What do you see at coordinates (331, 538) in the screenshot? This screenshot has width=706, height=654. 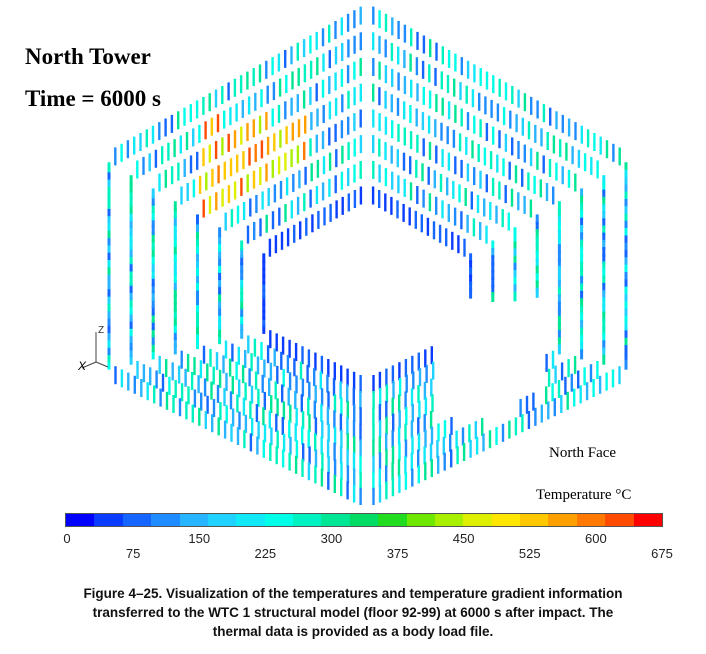 I see `colorbar-tick-label: 300` at bounding box center [331, 538].